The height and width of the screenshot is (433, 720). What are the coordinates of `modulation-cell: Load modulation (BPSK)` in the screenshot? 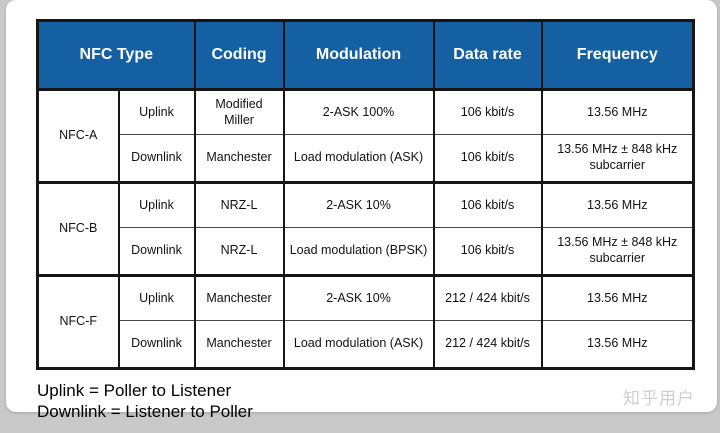 It's located at (358, 251).